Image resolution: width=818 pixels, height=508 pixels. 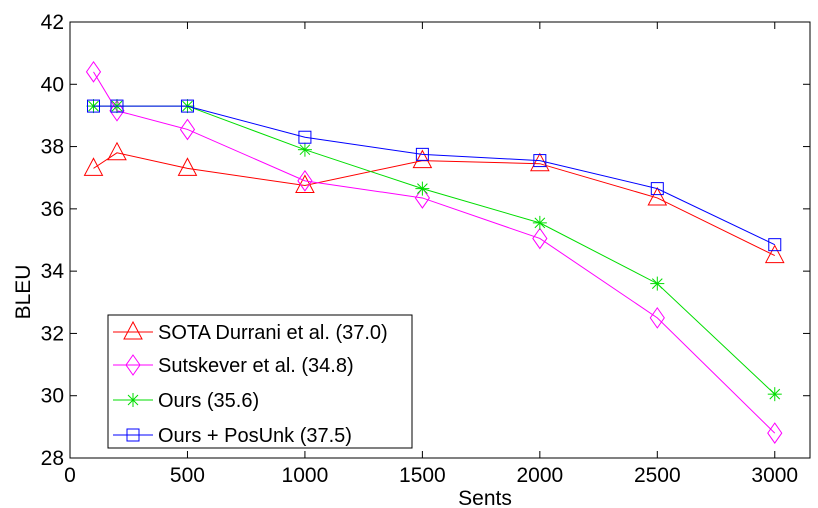 What do you see at coordinates (774, 475) in the screenshot?
I see `x-tick-label: 3000` at bounding box center [774, 475].